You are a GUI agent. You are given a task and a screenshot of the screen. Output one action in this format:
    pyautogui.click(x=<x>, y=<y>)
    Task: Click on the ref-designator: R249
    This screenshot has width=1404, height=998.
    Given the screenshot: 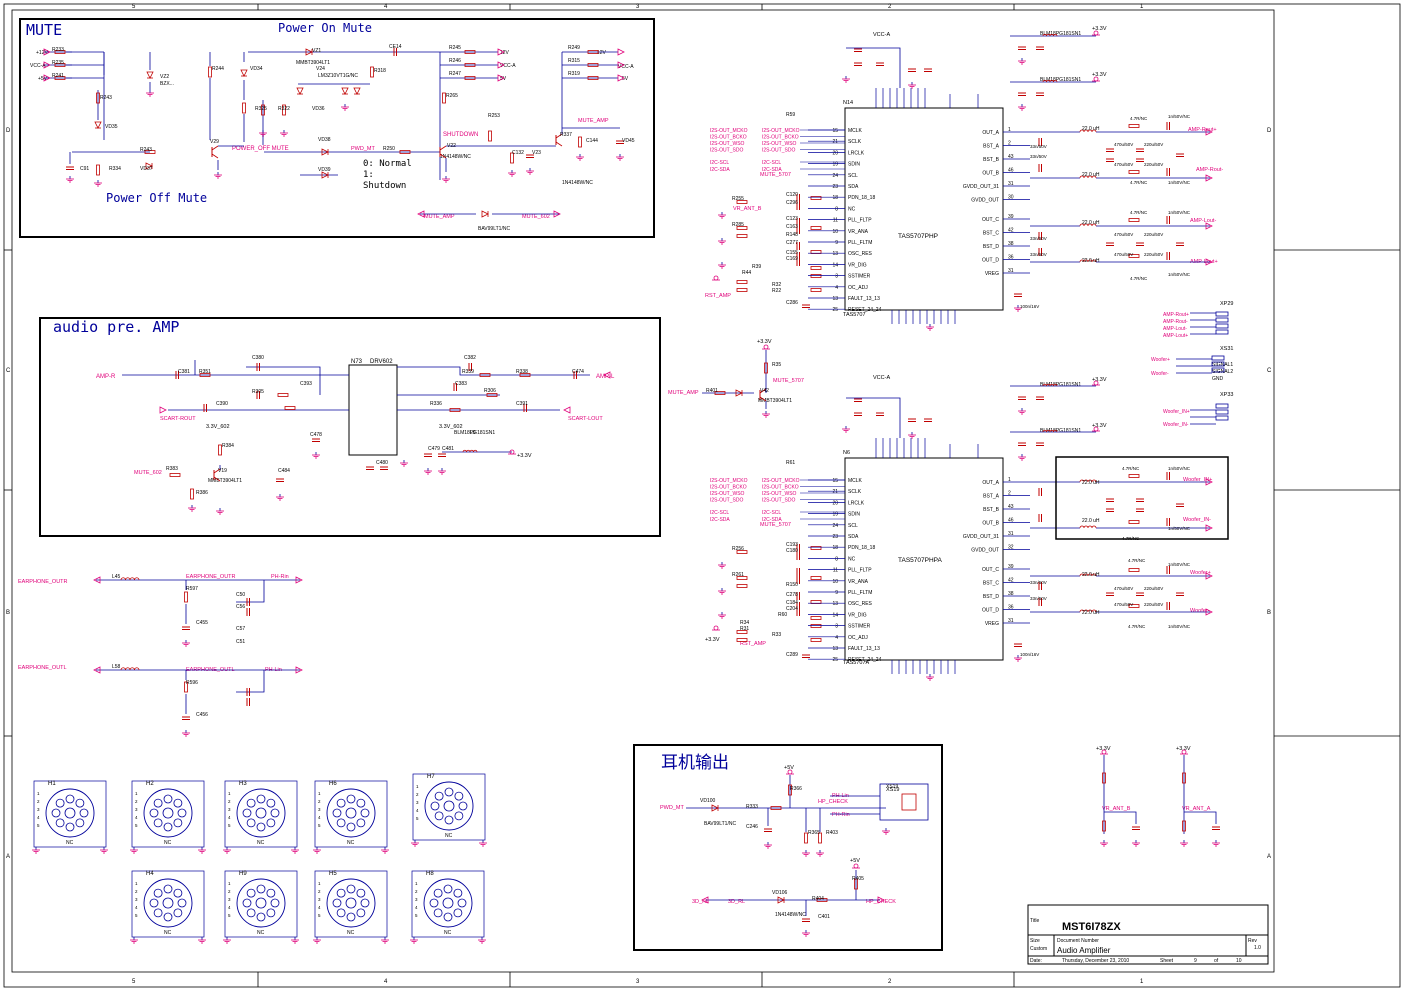 What is the action you would take?
    pyautogui.click(x=574, y=48)
    